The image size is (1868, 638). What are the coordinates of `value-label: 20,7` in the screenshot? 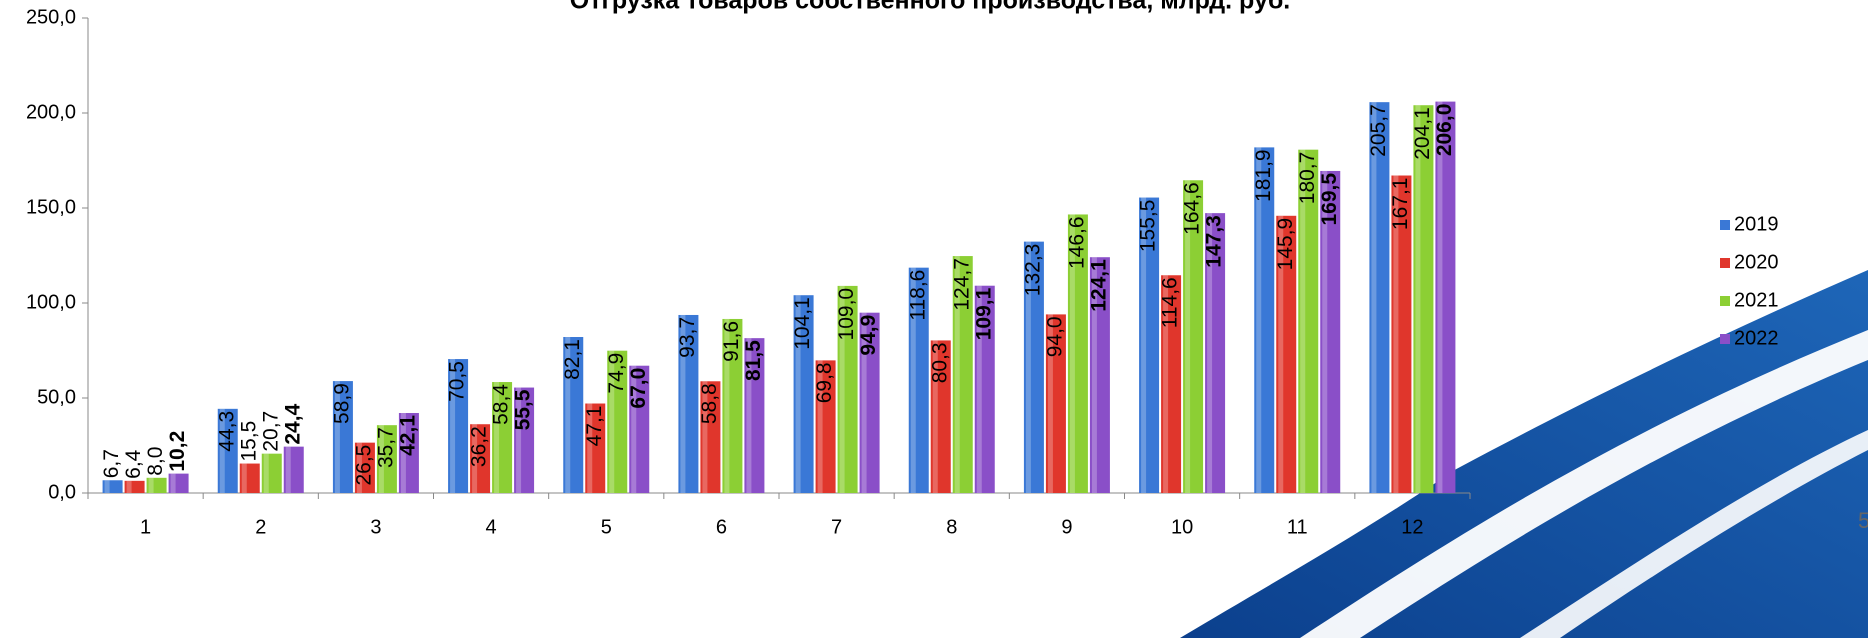 It's located at (270, 431).